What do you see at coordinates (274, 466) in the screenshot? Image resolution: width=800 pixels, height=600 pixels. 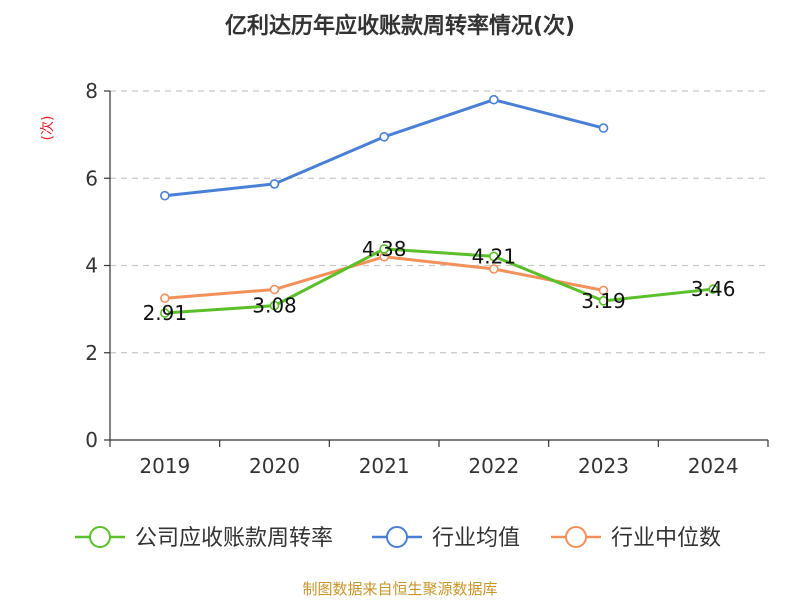 I see `x-tick-label: 2020` at bounding box center [274, 466].